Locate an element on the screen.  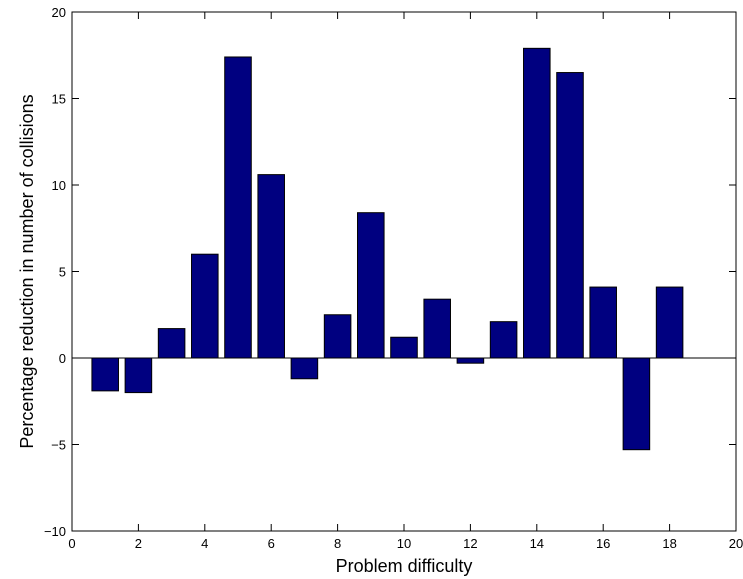
y-tick-label: 5 is located at coordinates (62, 272).